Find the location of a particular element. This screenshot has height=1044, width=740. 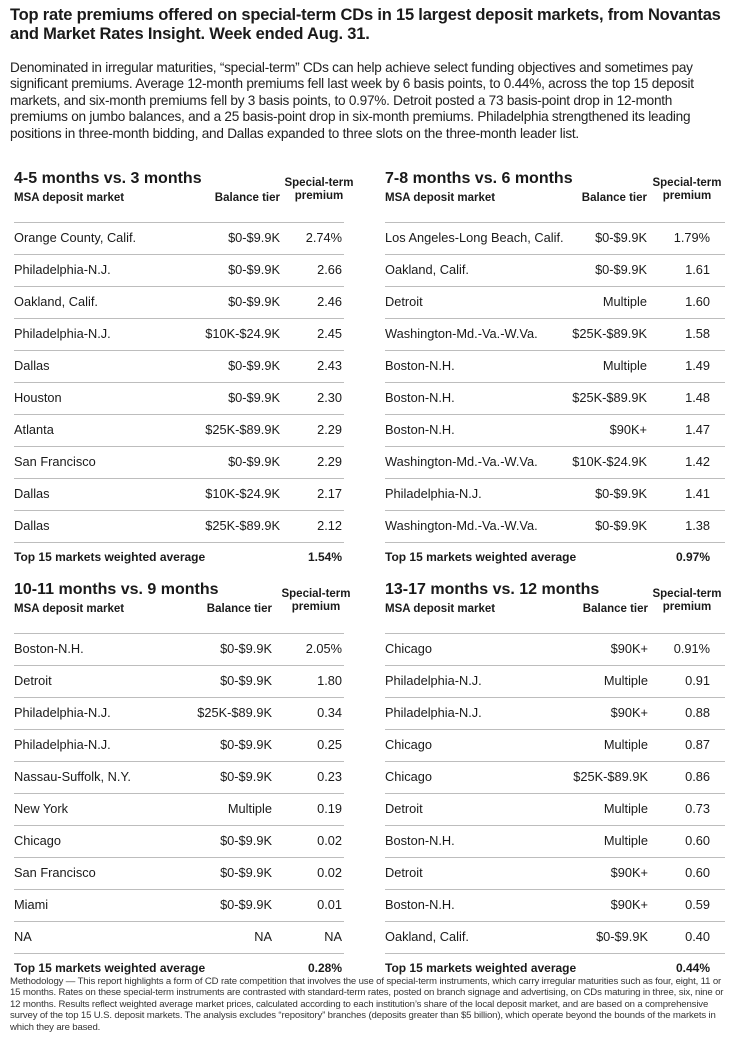

table-row: Chicago Multiple 0.87 is located at coordinates (555, 745).